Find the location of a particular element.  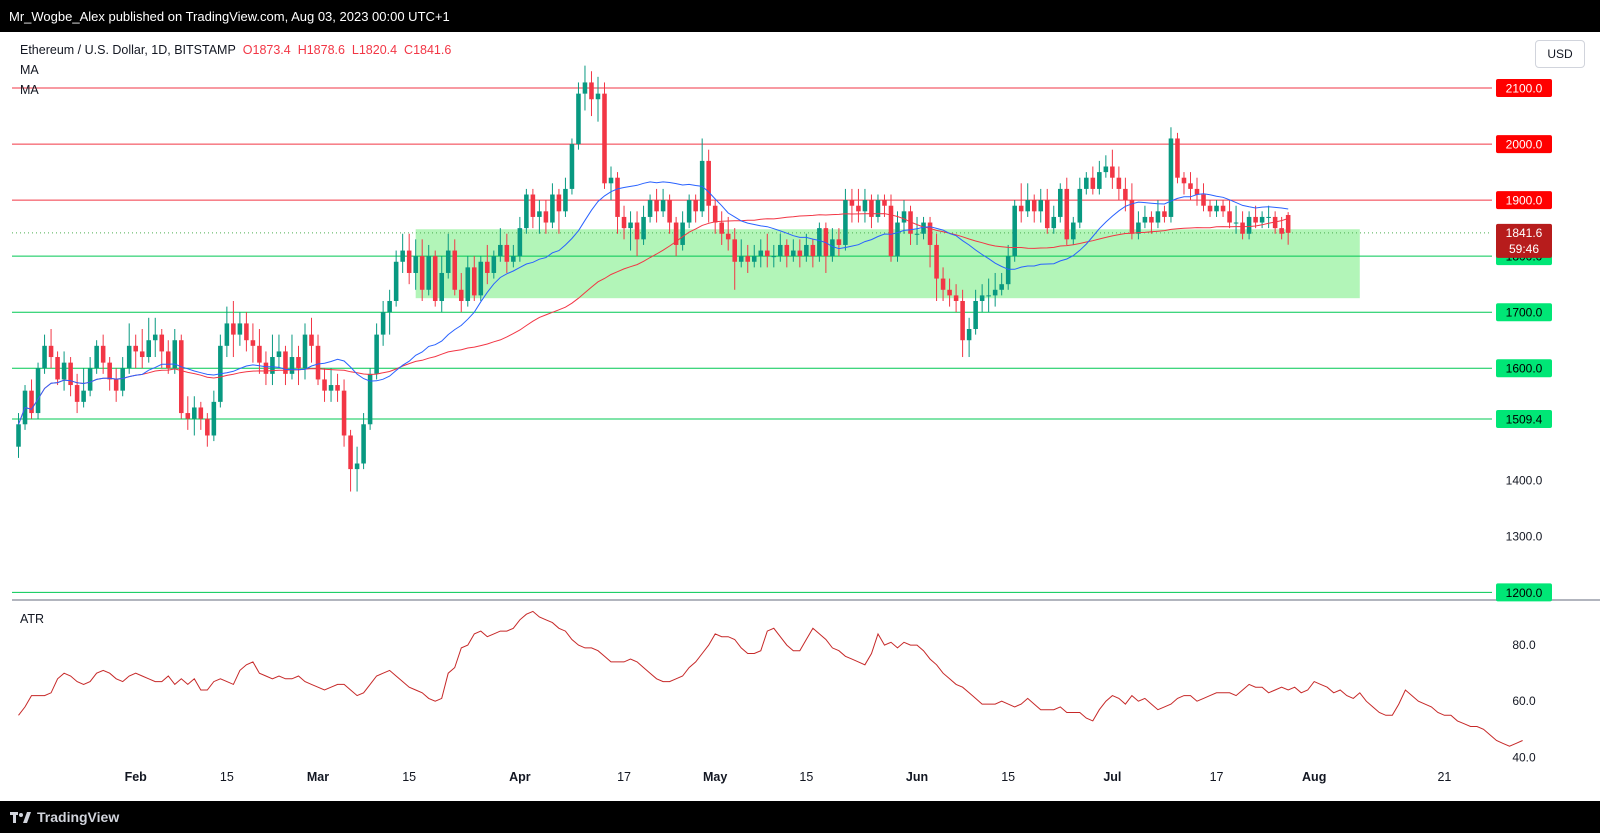

atr-axis-label: 80.0 is located at coordinates (1524, 645).